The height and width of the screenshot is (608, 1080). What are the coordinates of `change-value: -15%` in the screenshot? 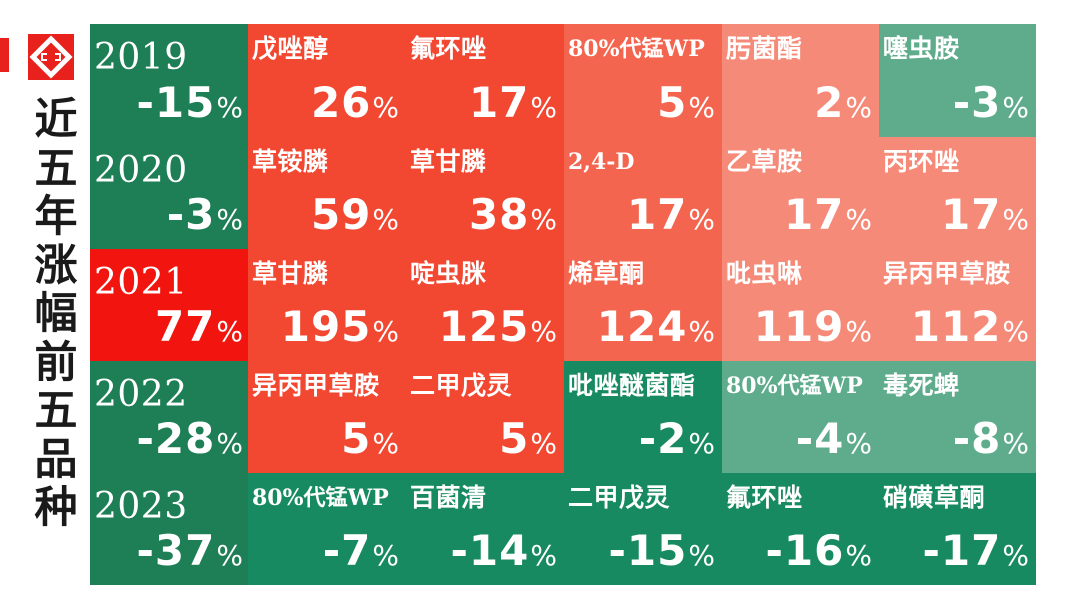 It's located at (663, 553).